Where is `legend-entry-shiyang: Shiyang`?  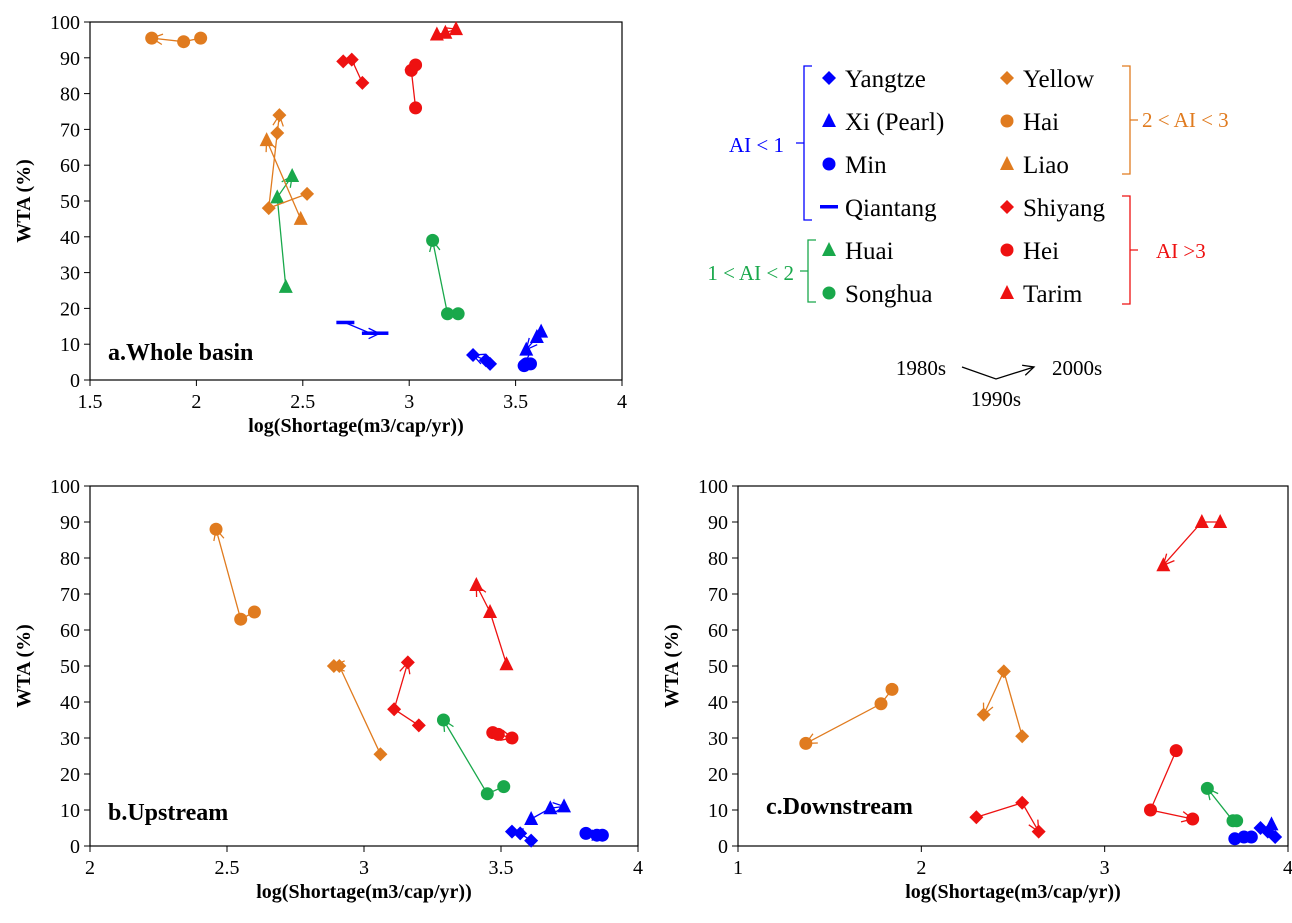 legend-entry-shiyang: Shiyang is located at coordinates (1052, 208).